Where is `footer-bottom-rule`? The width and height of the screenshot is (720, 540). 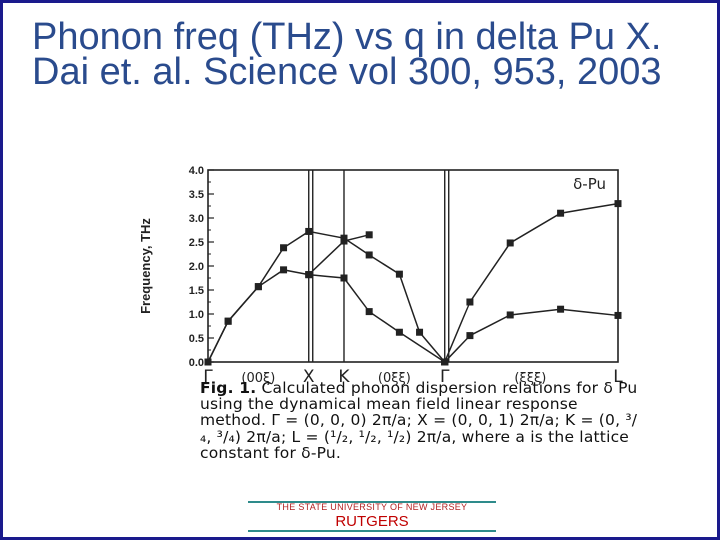 footer-bottom-rule is located at coordinates (372, 531).